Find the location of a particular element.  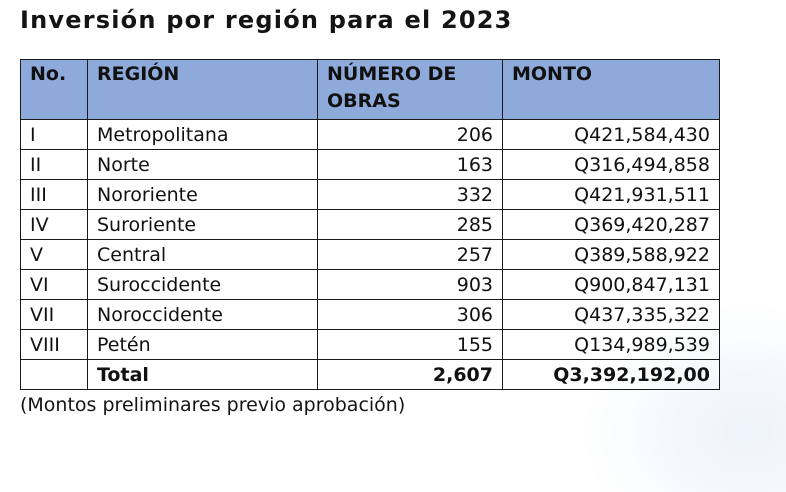

table-row: V Central 257 Q389,588,922 is located at coordinates (370, 254).